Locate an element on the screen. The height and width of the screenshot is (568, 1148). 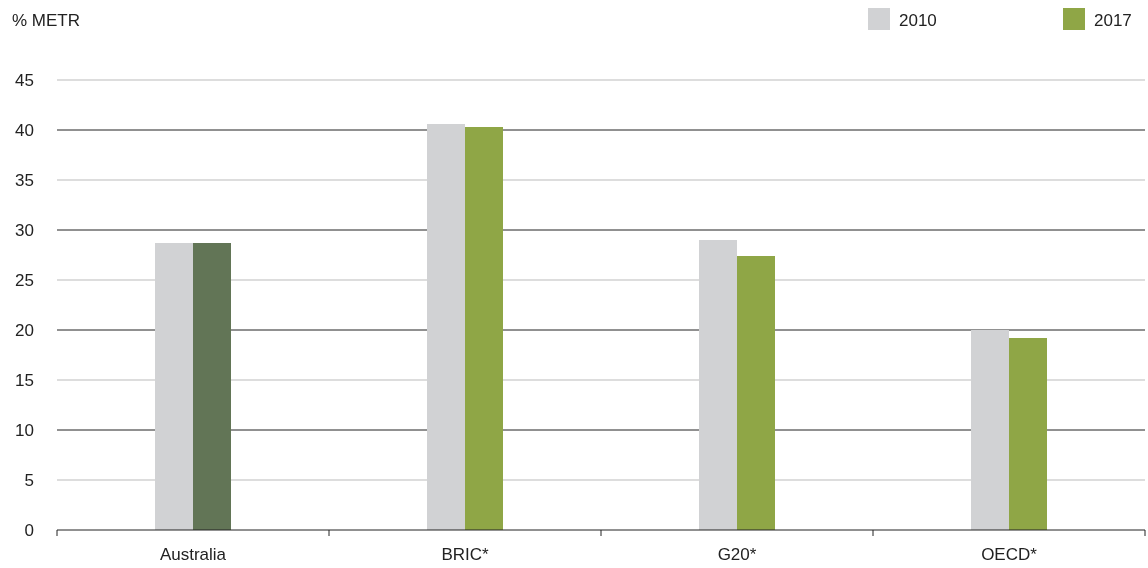
x-tick-label: Australia is located at coordinates (193, 554).